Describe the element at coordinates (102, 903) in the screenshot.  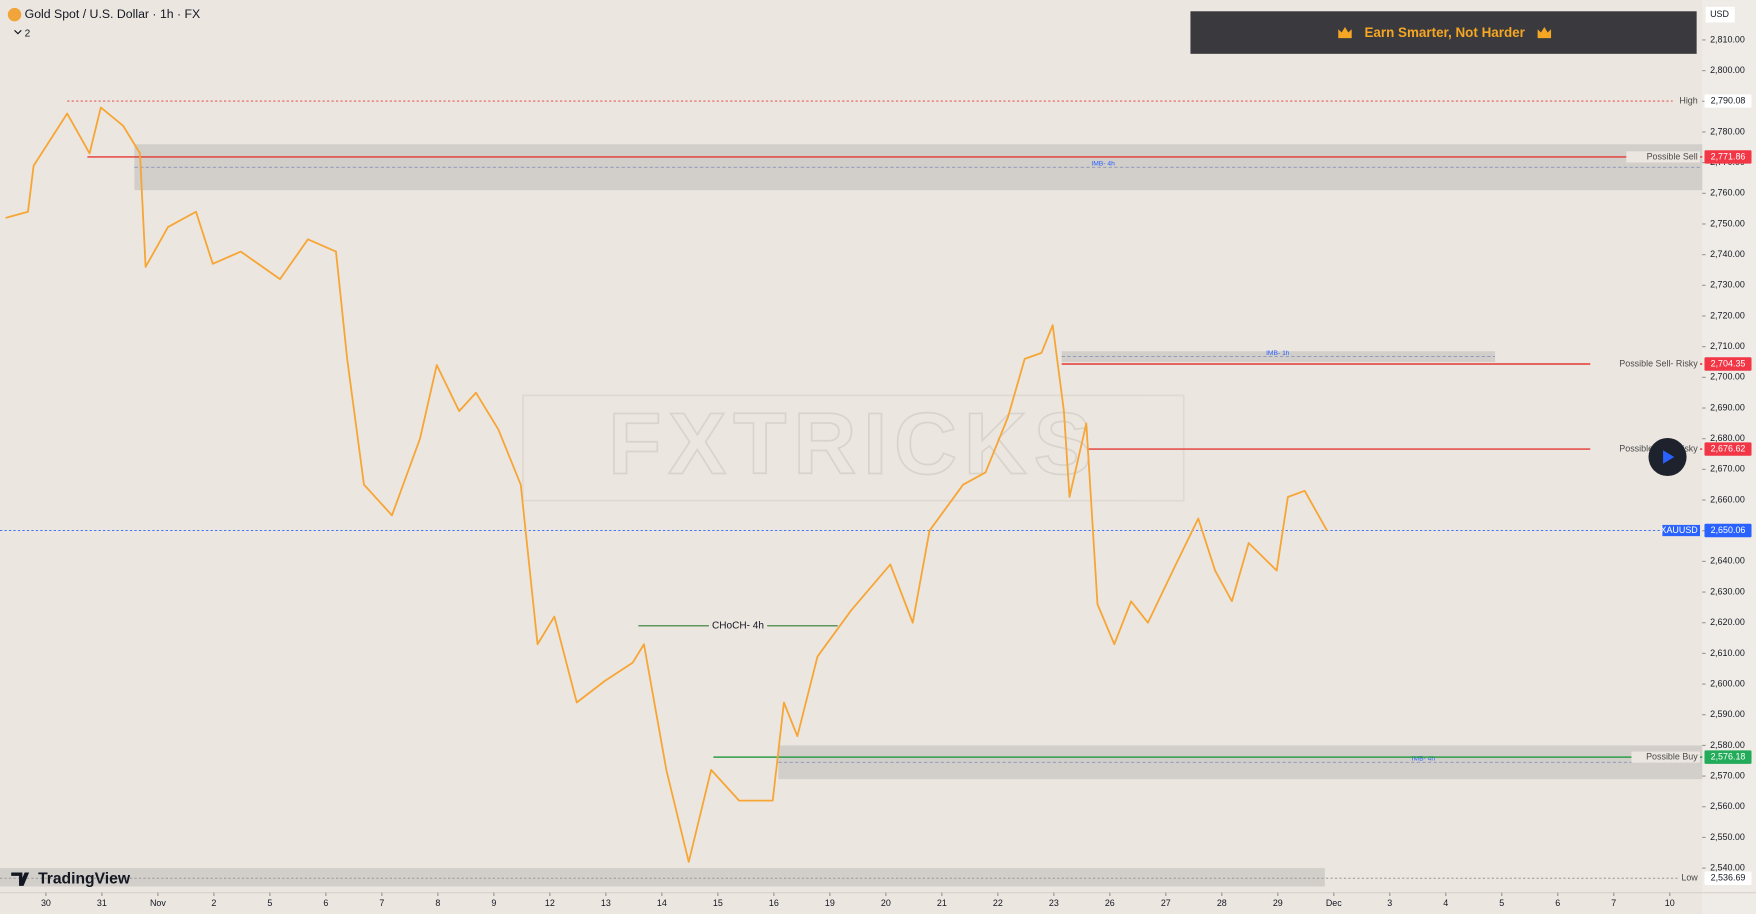
I see `x-tick-label: 31` at that location.